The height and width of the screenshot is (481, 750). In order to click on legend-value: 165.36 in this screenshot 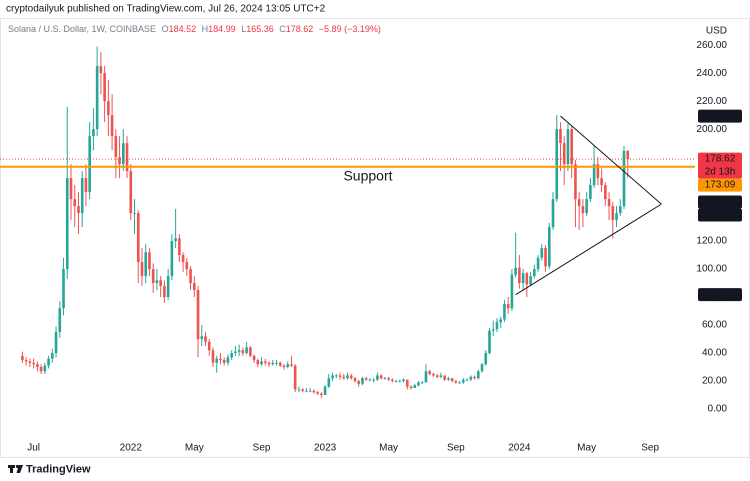, I will do `click(260, 29)`.